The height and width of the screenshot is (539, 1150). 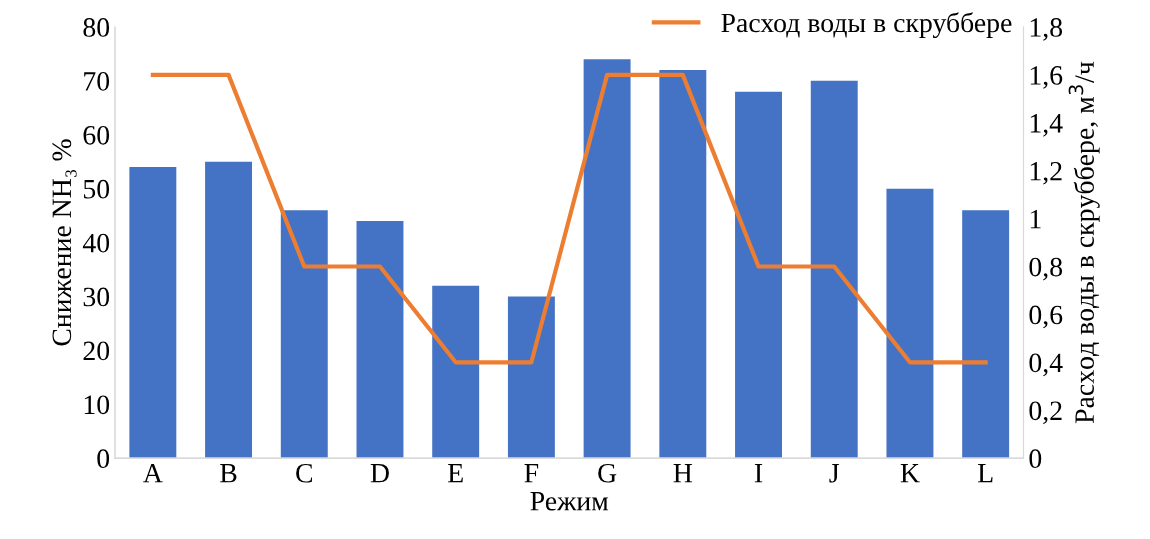 What do you see at coordinates (64, 242) in the screenshot?
I see `y-axis-title: Снижение NH₃ %` at bounding box center [64, 242].